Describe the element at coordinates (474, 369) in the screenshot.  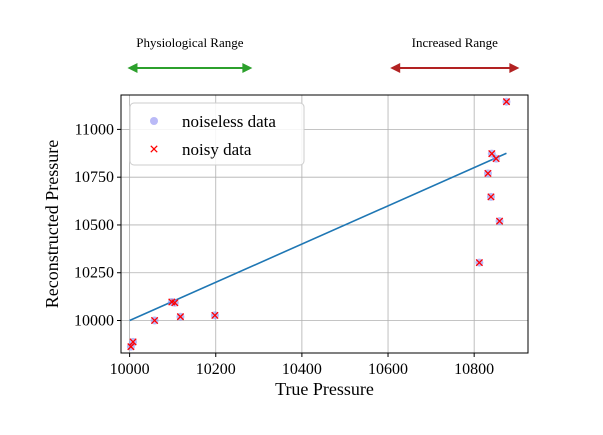
I see `x-tick-label: 10800` at that location.